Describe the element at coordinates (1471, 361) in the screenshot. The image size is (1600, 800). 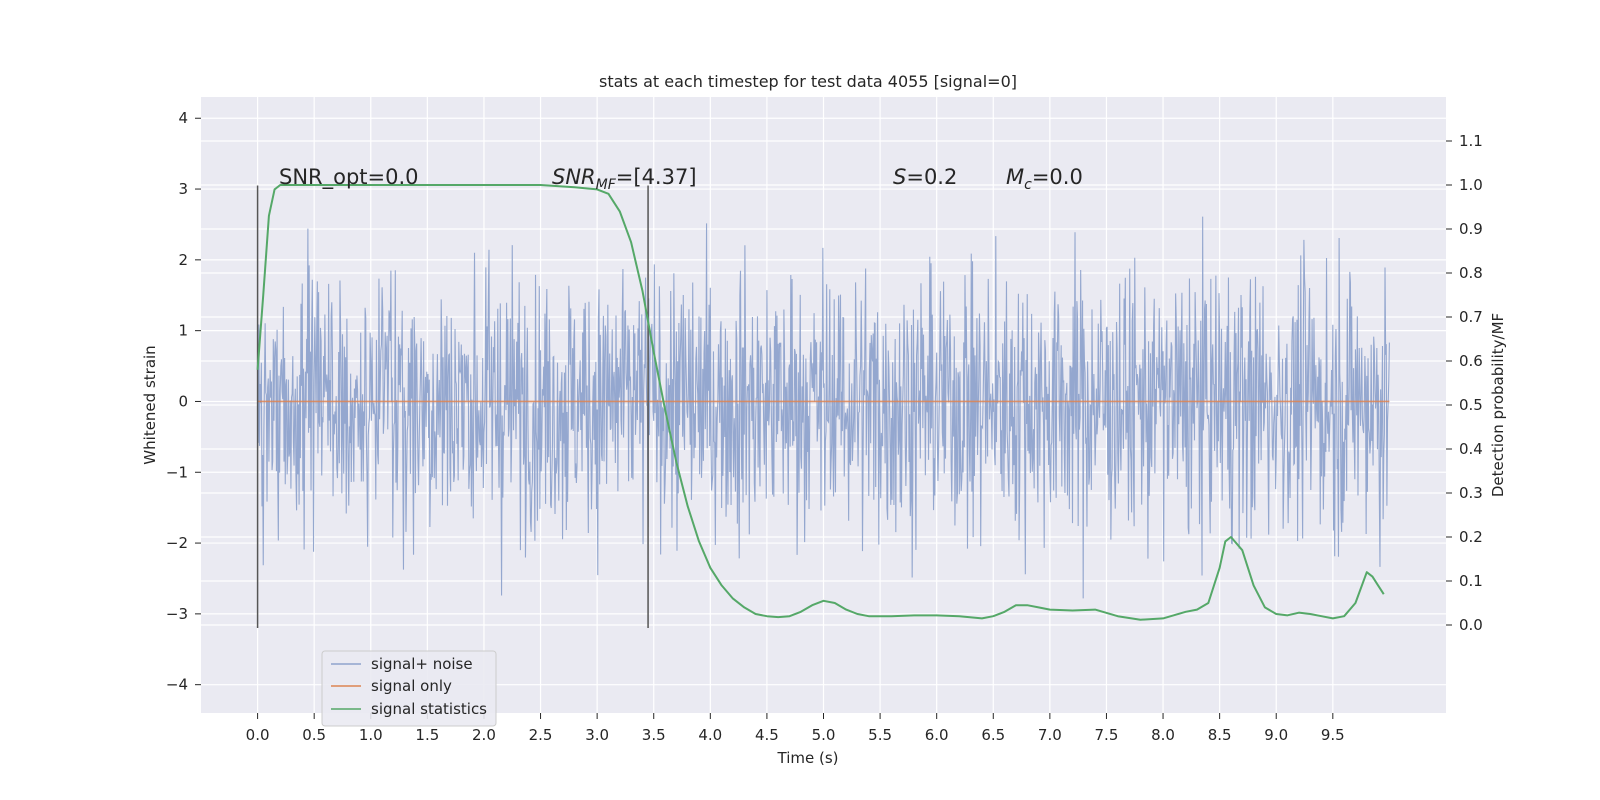
I see `y-right-tick-label: 0.6` at that location.